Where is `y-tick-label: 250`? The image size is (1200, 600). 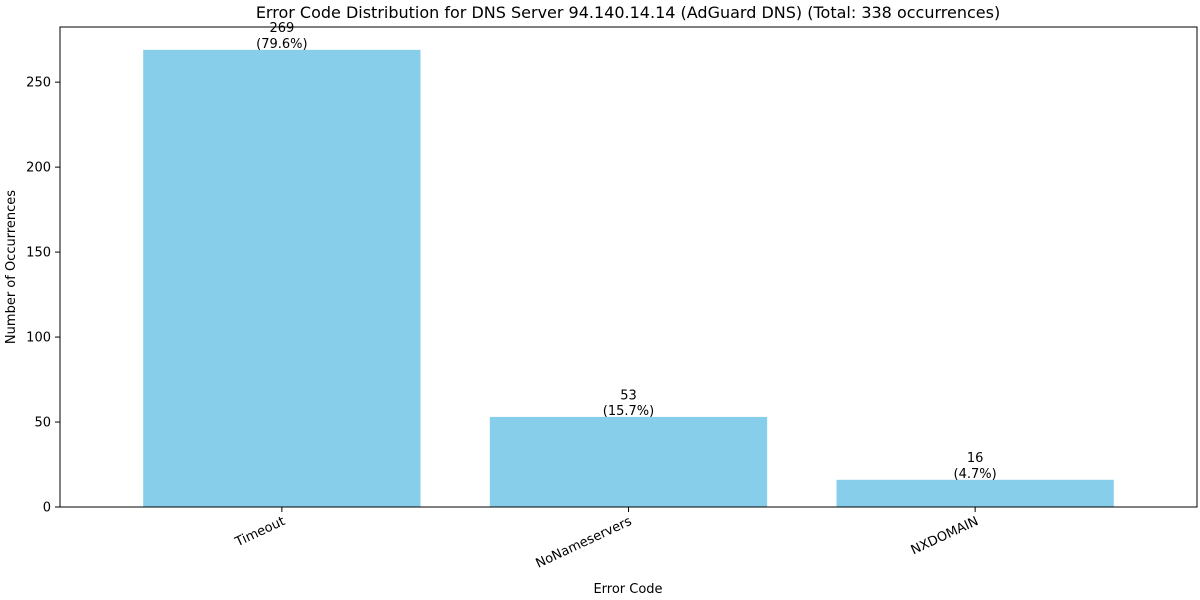 y-tick-label: 250 is located at coordinates (38, 83).